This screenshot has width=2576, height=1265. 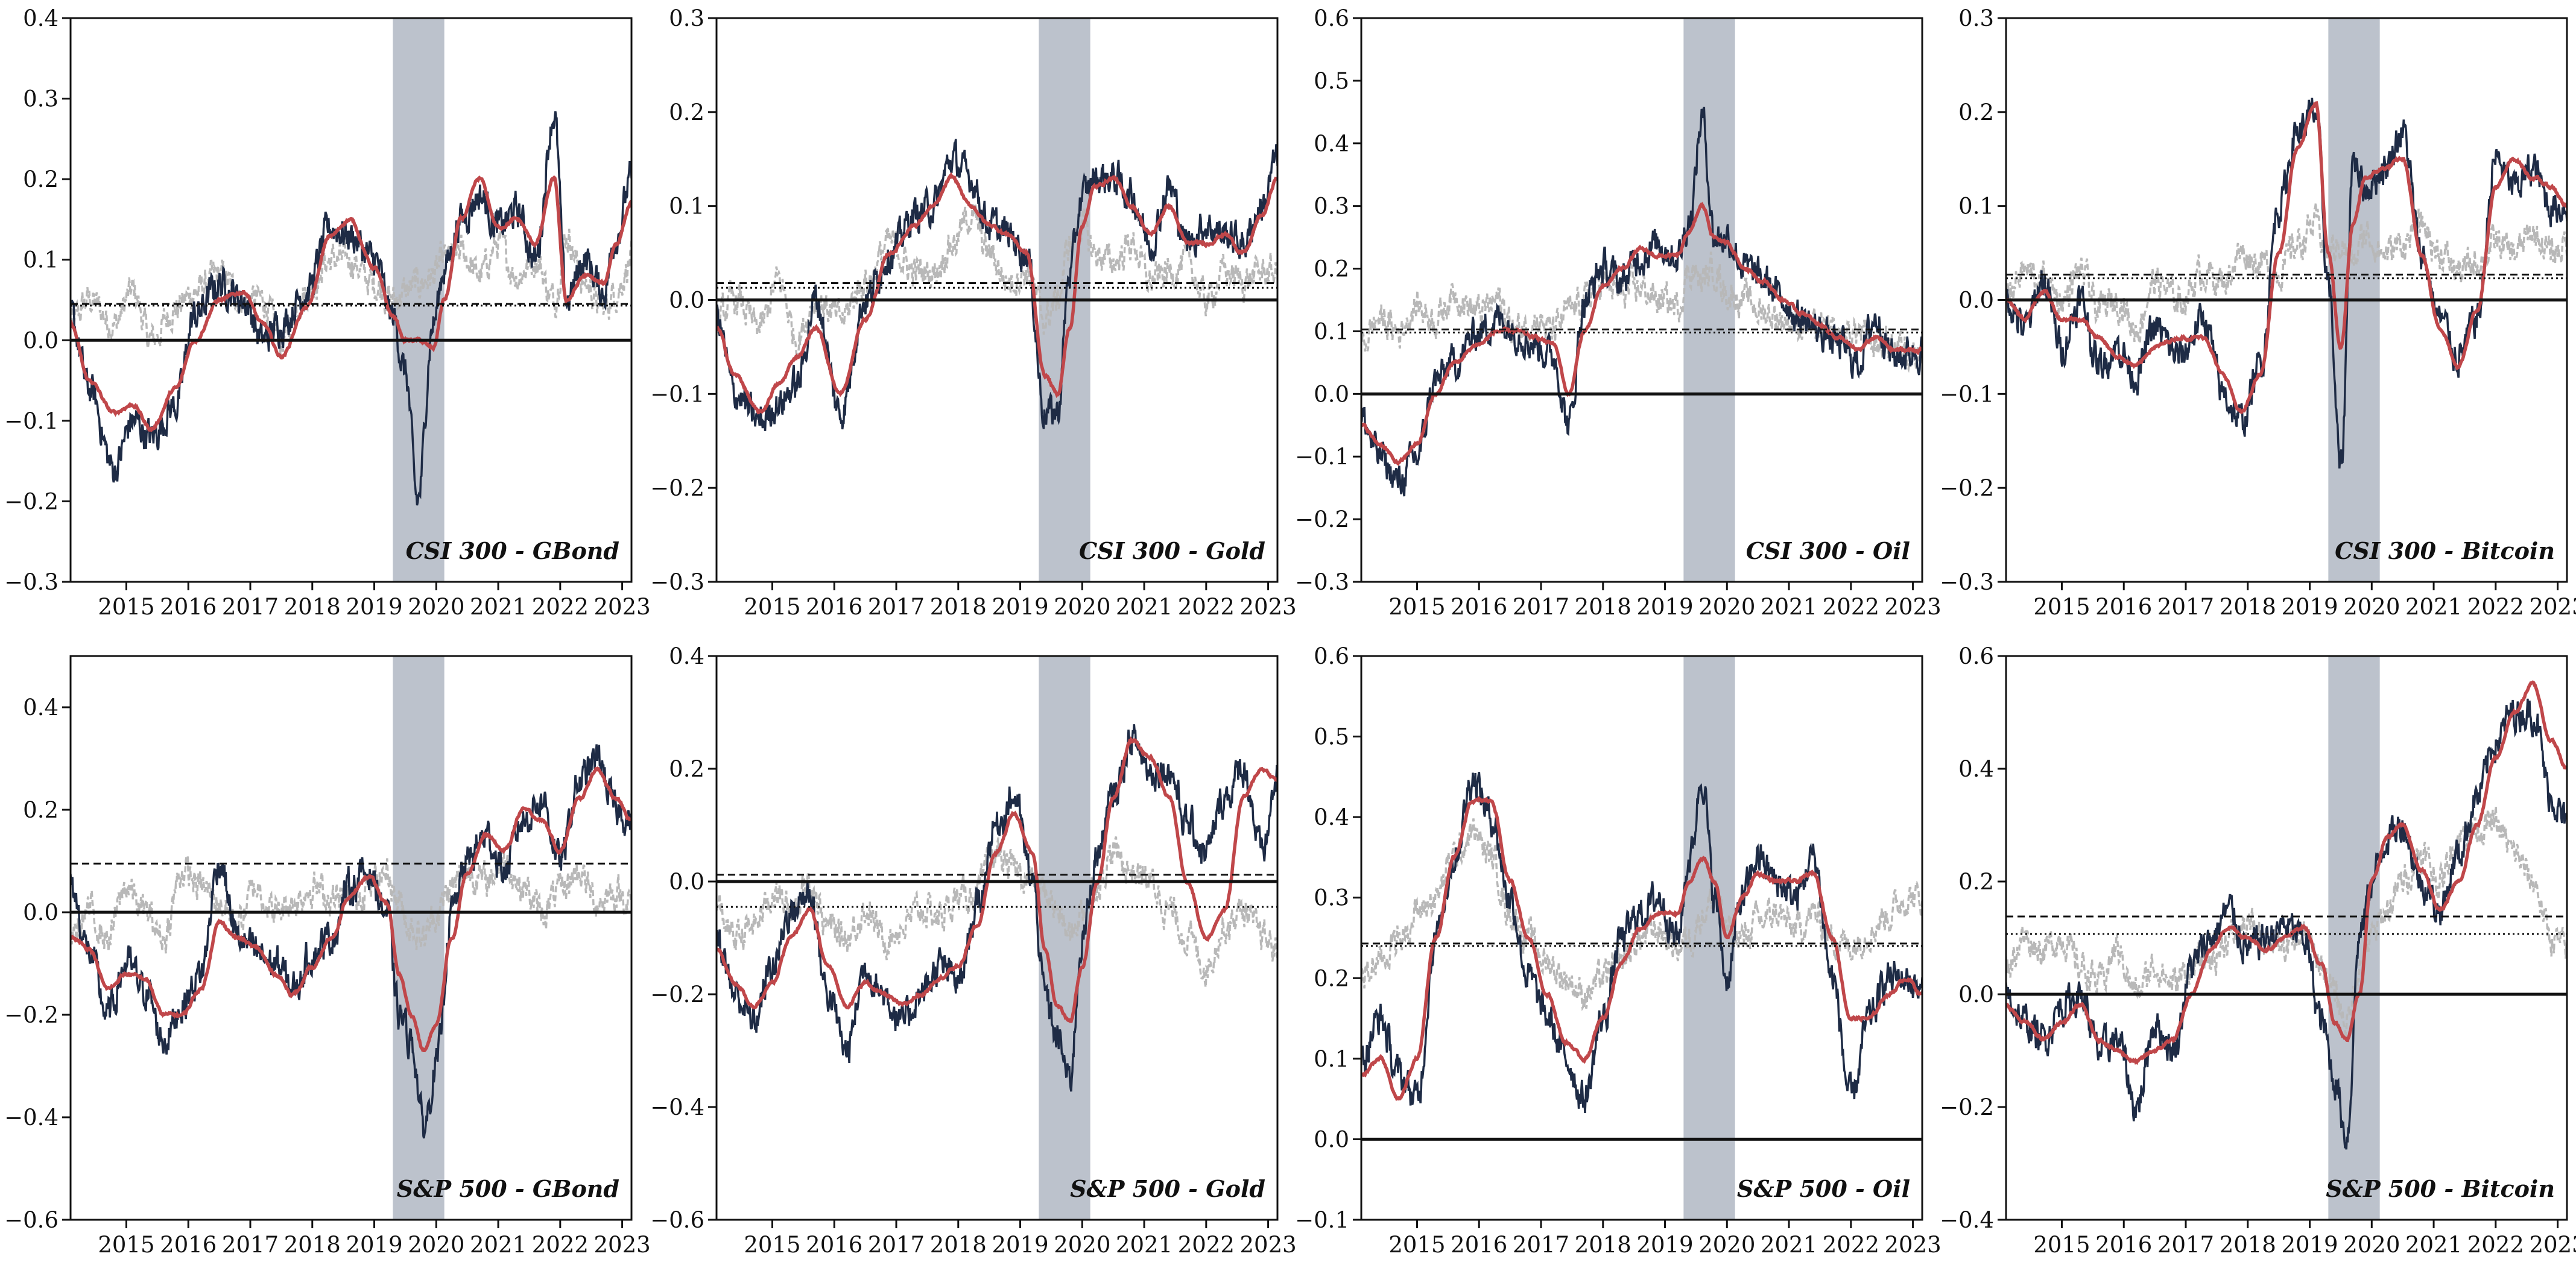 What do you see at coordinates (188, 607) in the screenshot?
I see `x-tick-label: 2016` at bounding box center [188, 607].